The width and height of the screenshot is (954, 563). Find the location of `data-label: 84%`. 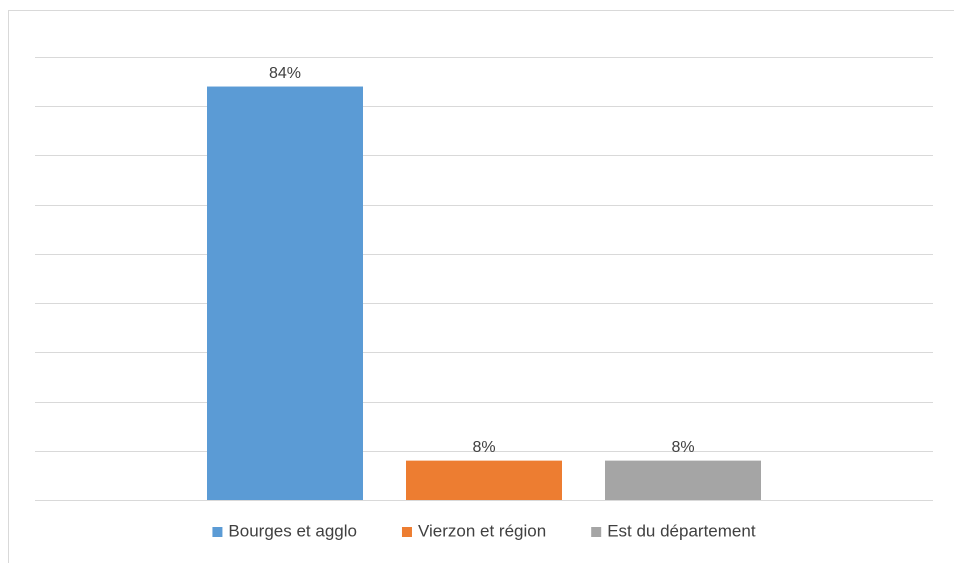

data-label: 84% is located at coordinates (285, 73).